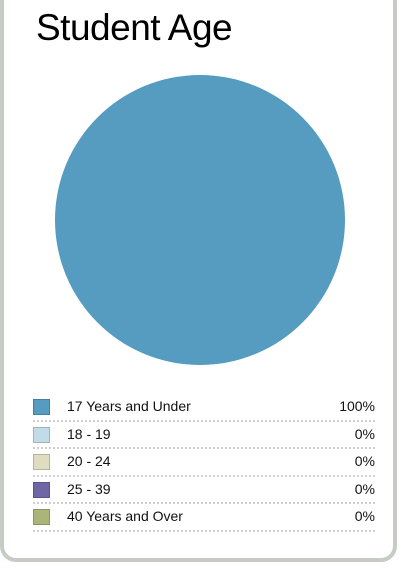 This screenshot has height=572, width=405. Describe the element at coordinates (125, 516) in the screenshot. I see `legend-label: 40 Years and Over` at that location.